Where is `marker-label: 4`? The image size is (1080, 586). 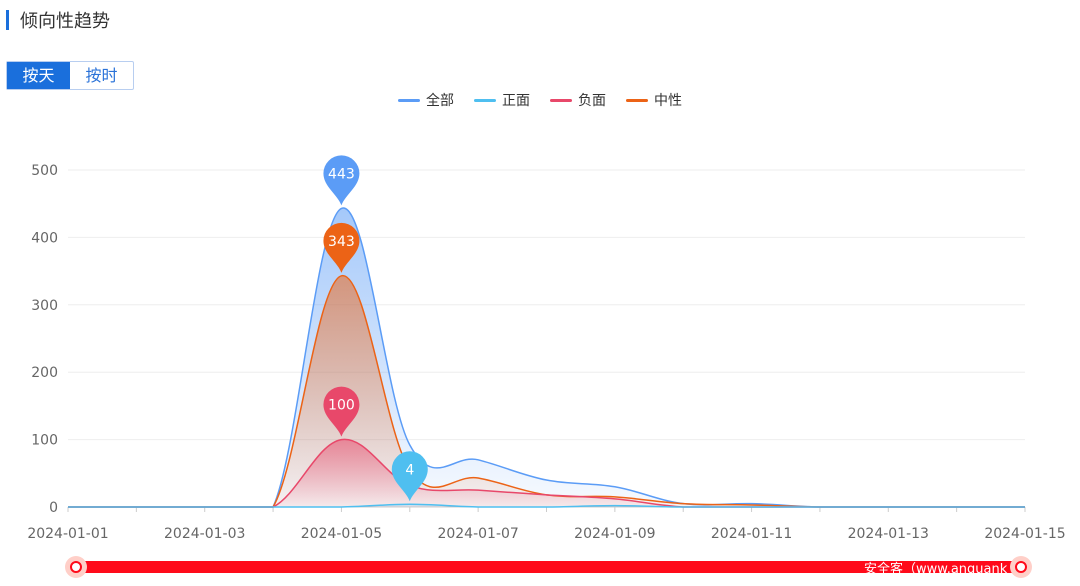
marker-label: 4 is located at coordinates (409, 470).